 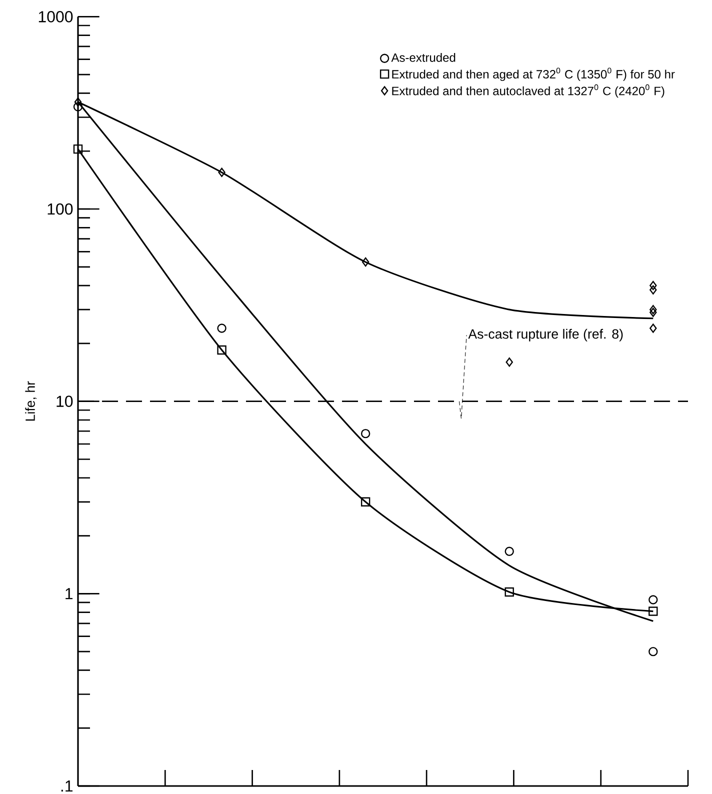 What do you see at coordinates (67, 786) in the screenshot?
I see `y-tick-label: .1` at bounding box center [67, 786].